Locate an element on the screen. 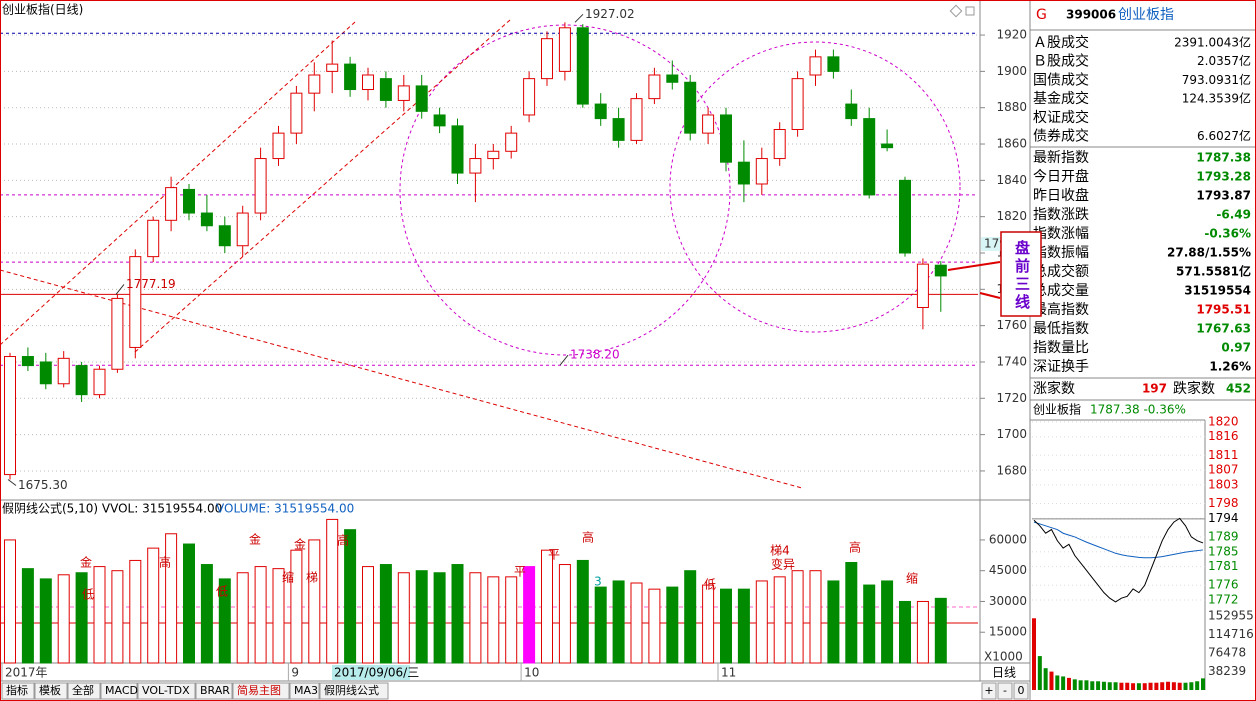 This screenshot has width=1256, height=701. toolbar-tab-label: 全部 is located at coordinates (83, 690).